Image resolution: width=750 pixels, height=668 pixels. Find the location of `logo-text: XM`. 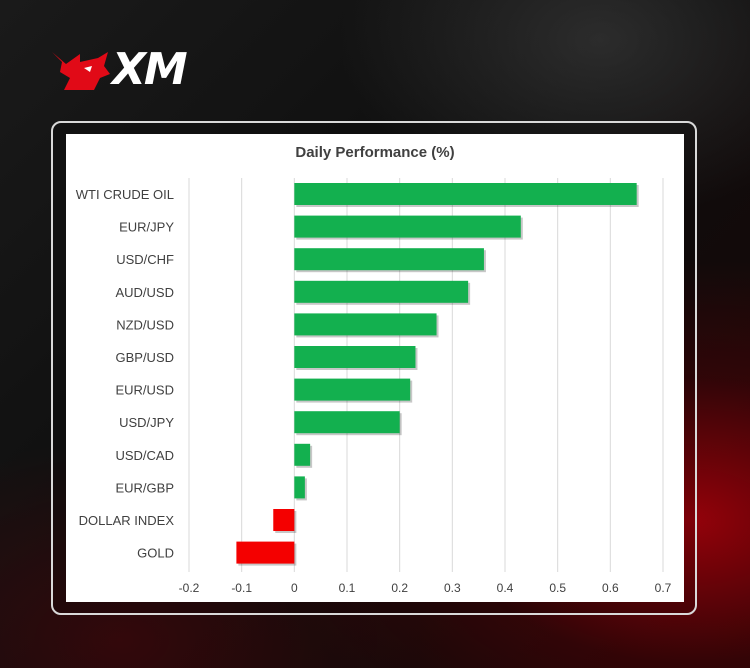

logo-text: XM is located at coordinates (150, 69).